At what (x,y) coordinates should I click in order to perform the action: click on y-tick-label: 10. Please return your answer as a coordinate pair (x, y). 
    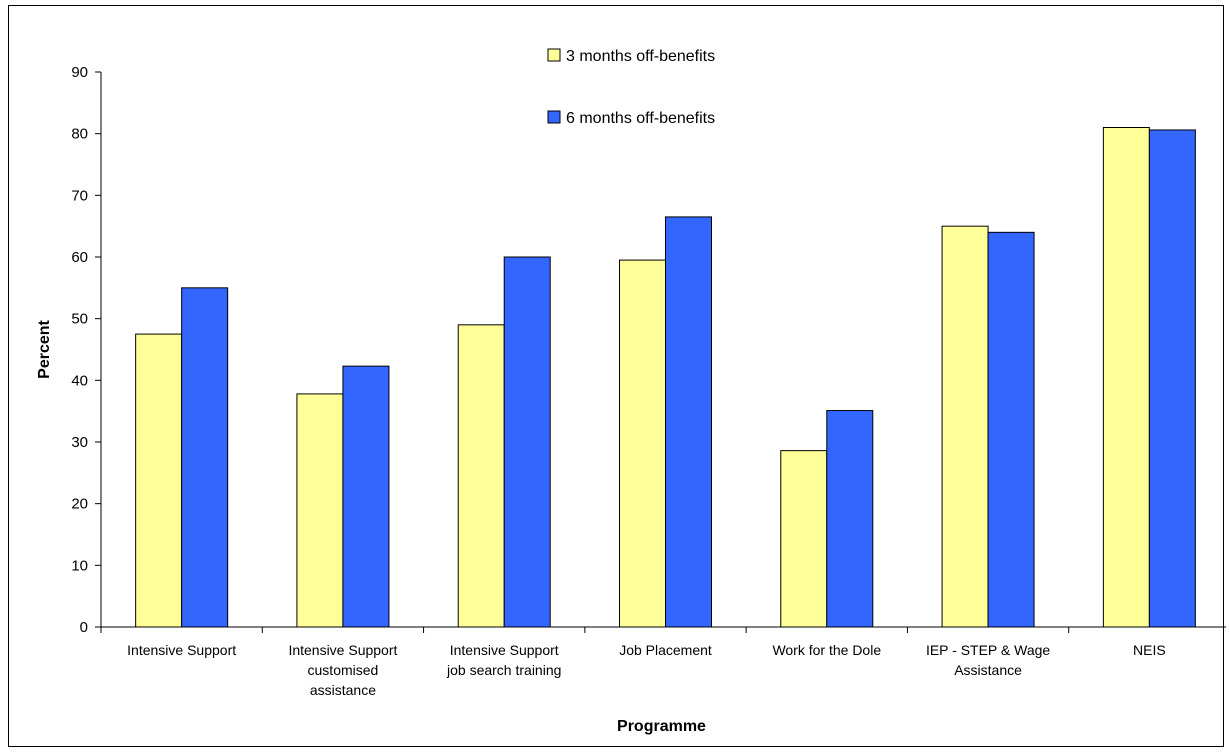
    Looking at the image, I should click on (79, 565).